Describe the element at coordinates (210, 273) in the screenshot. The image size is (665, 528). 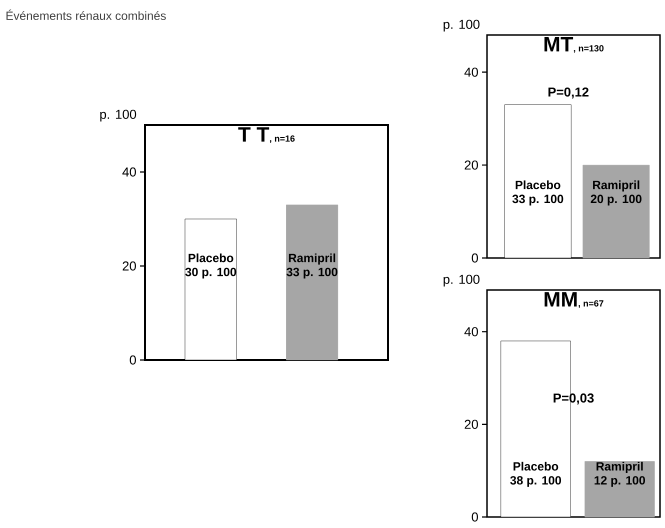
I see `data-label: 30 p. 100` at that location.